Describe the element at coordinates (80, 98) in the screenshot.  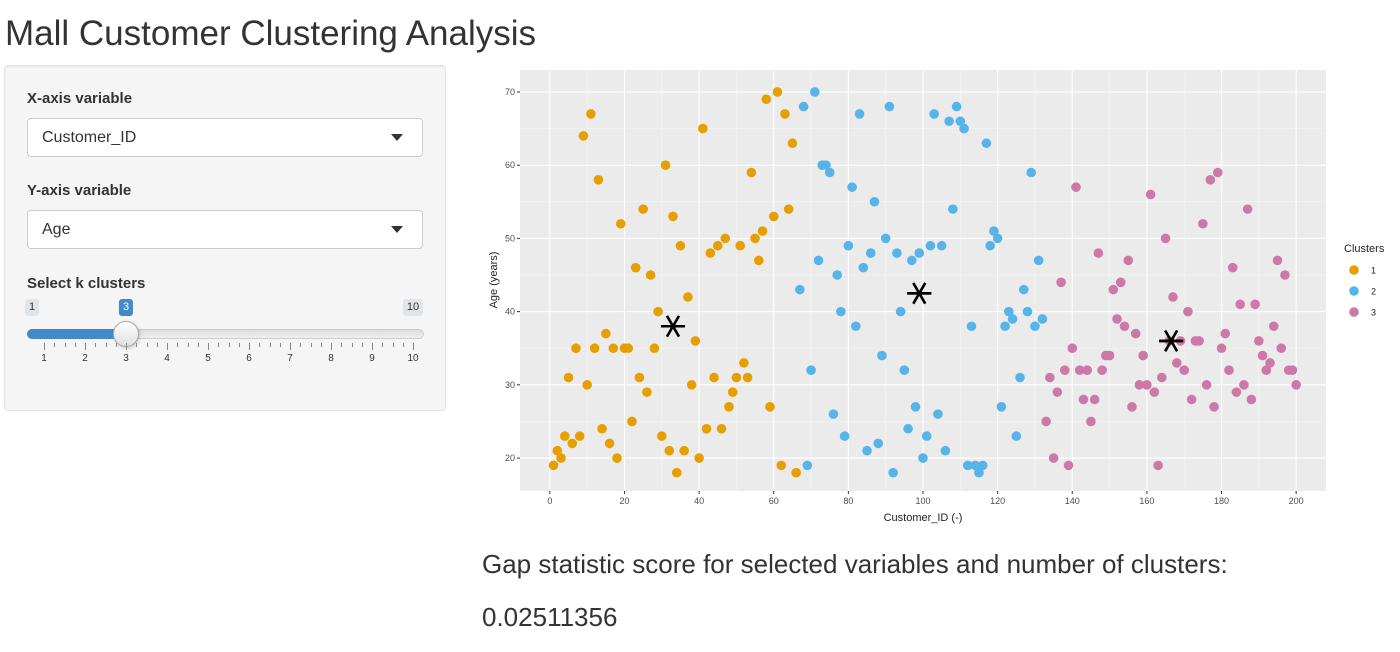
I see `x-axis-label: X-axis variable` at that location.